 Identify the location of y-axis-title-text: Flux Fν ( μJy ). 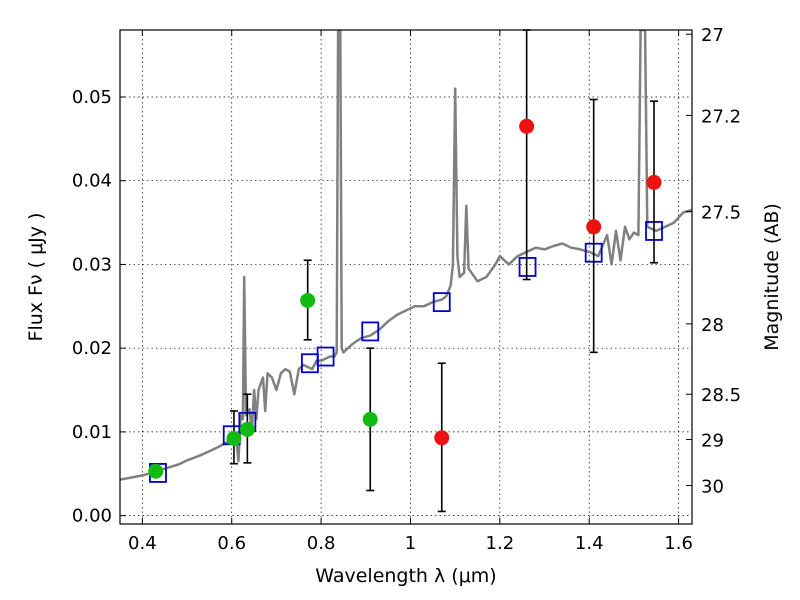
(36, 277).